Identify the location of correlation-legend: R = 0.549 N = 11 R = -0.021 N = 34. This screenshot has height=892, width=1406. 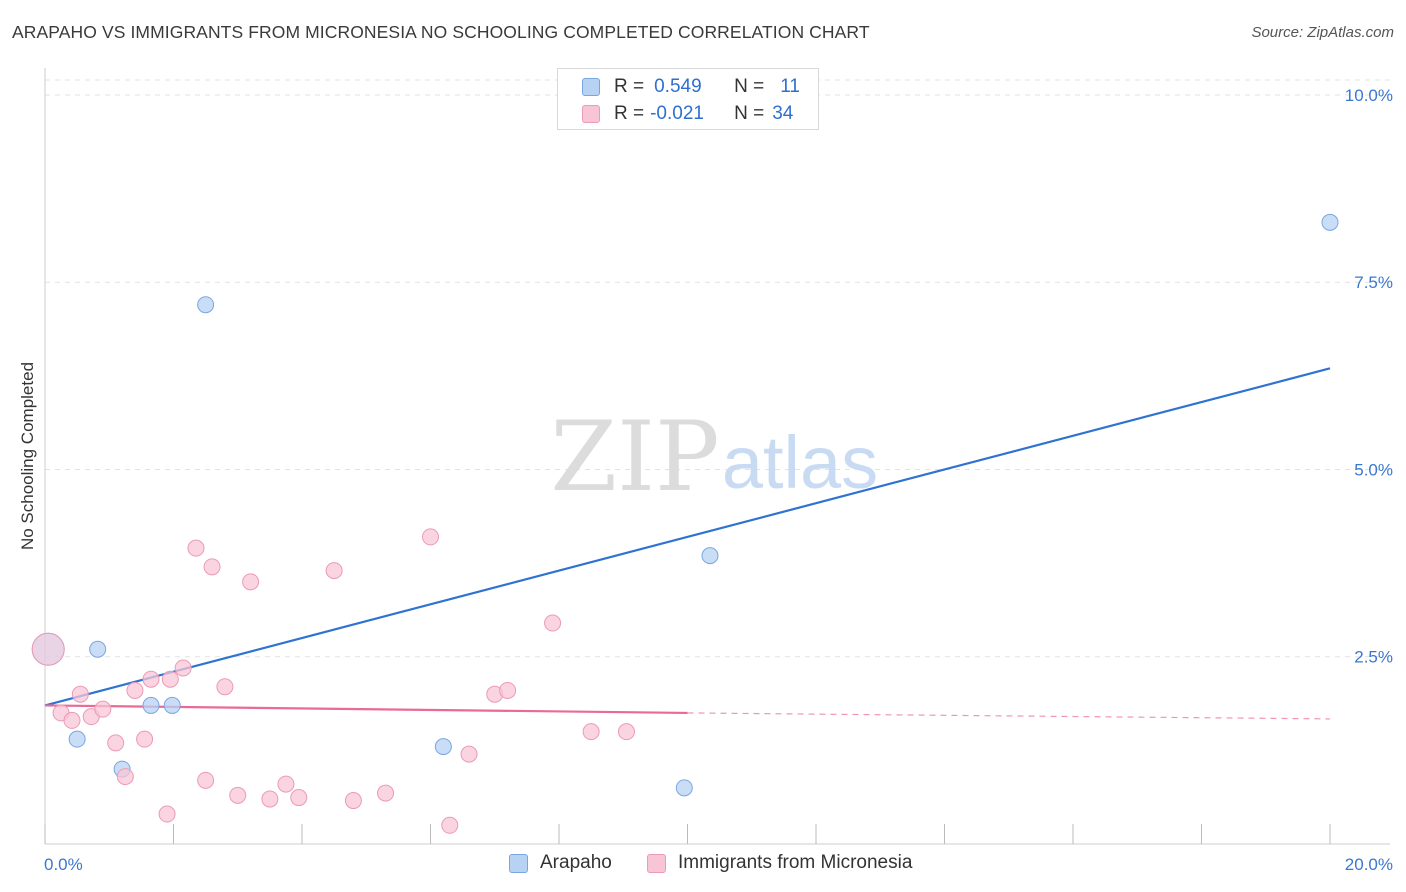
(688, 99).